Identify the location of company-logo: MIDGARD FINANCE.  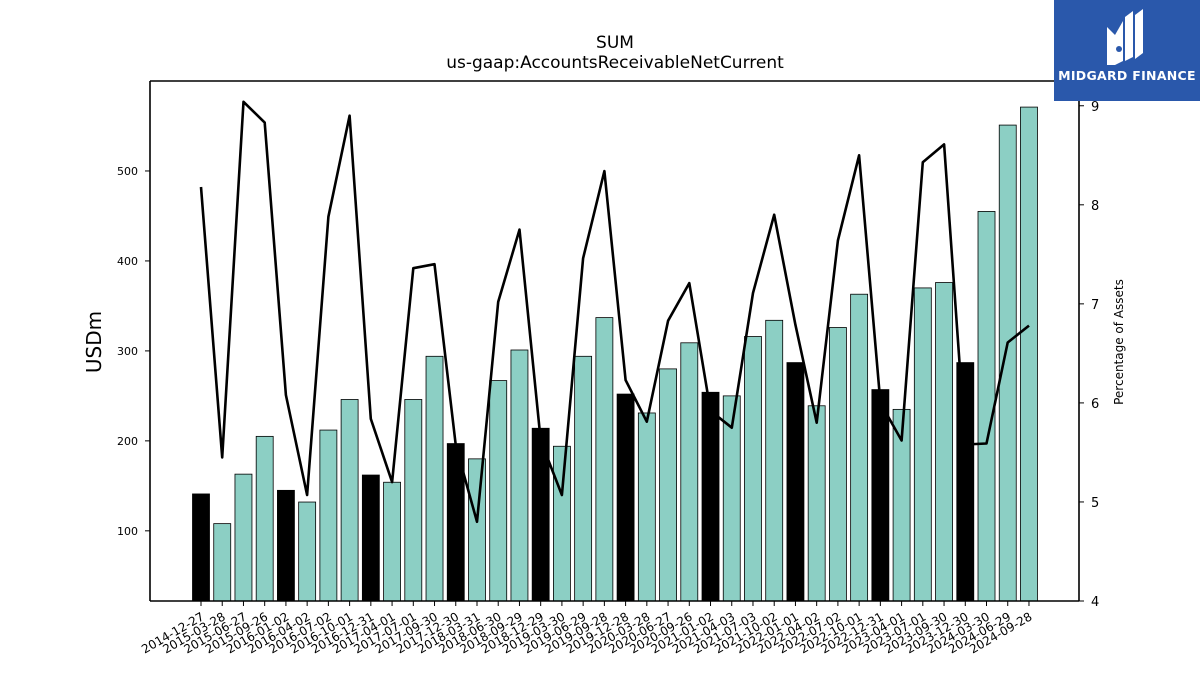
(1127, 50).